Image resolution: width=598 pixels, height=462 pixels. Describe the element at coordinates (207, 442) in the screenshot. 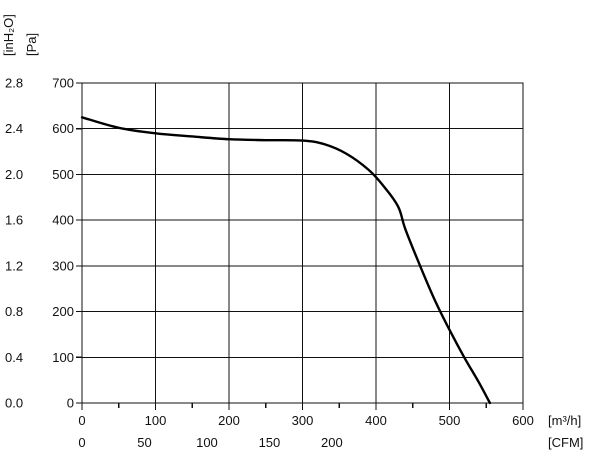

I see `x-secondary-tick-label: 100` at that location.